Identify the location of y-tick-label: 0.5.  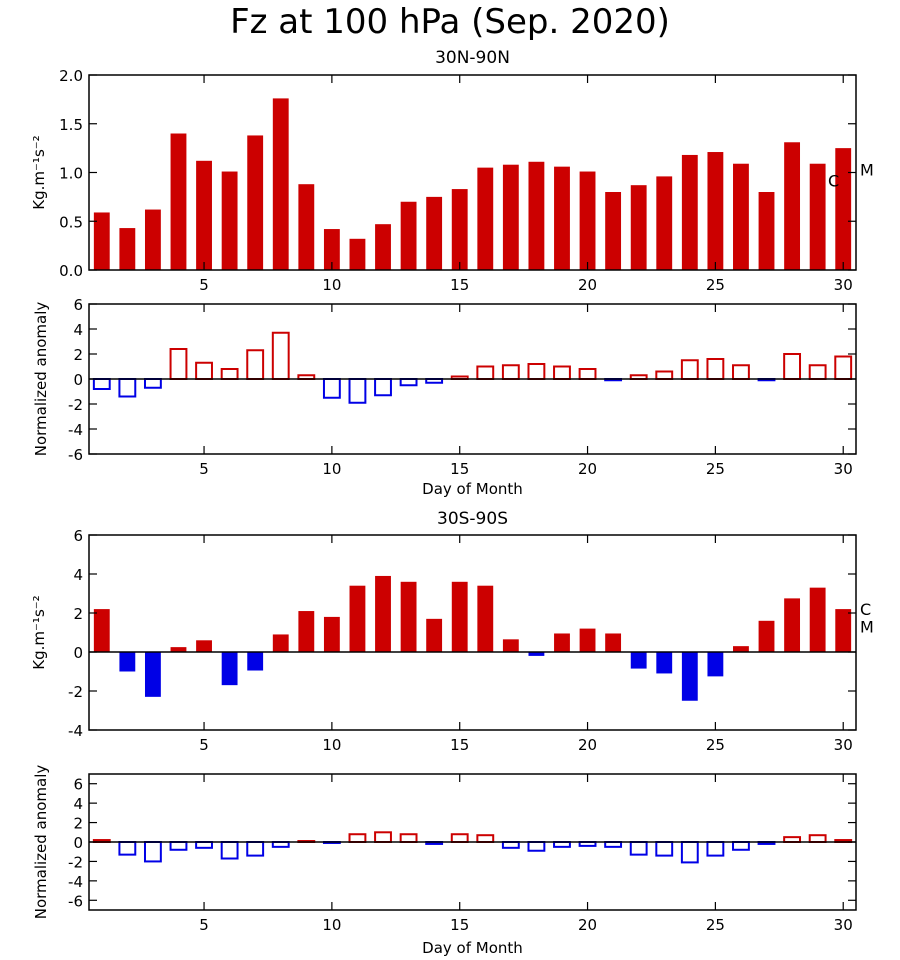
(71, 222).